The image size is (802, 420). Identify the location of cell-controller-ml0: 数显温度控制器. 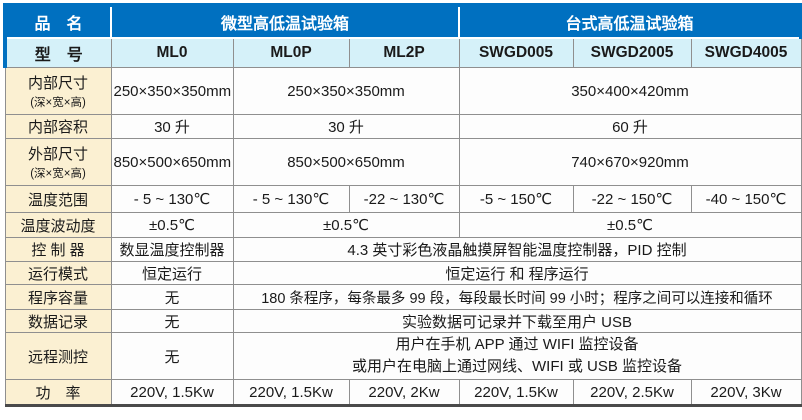
(172, 249).